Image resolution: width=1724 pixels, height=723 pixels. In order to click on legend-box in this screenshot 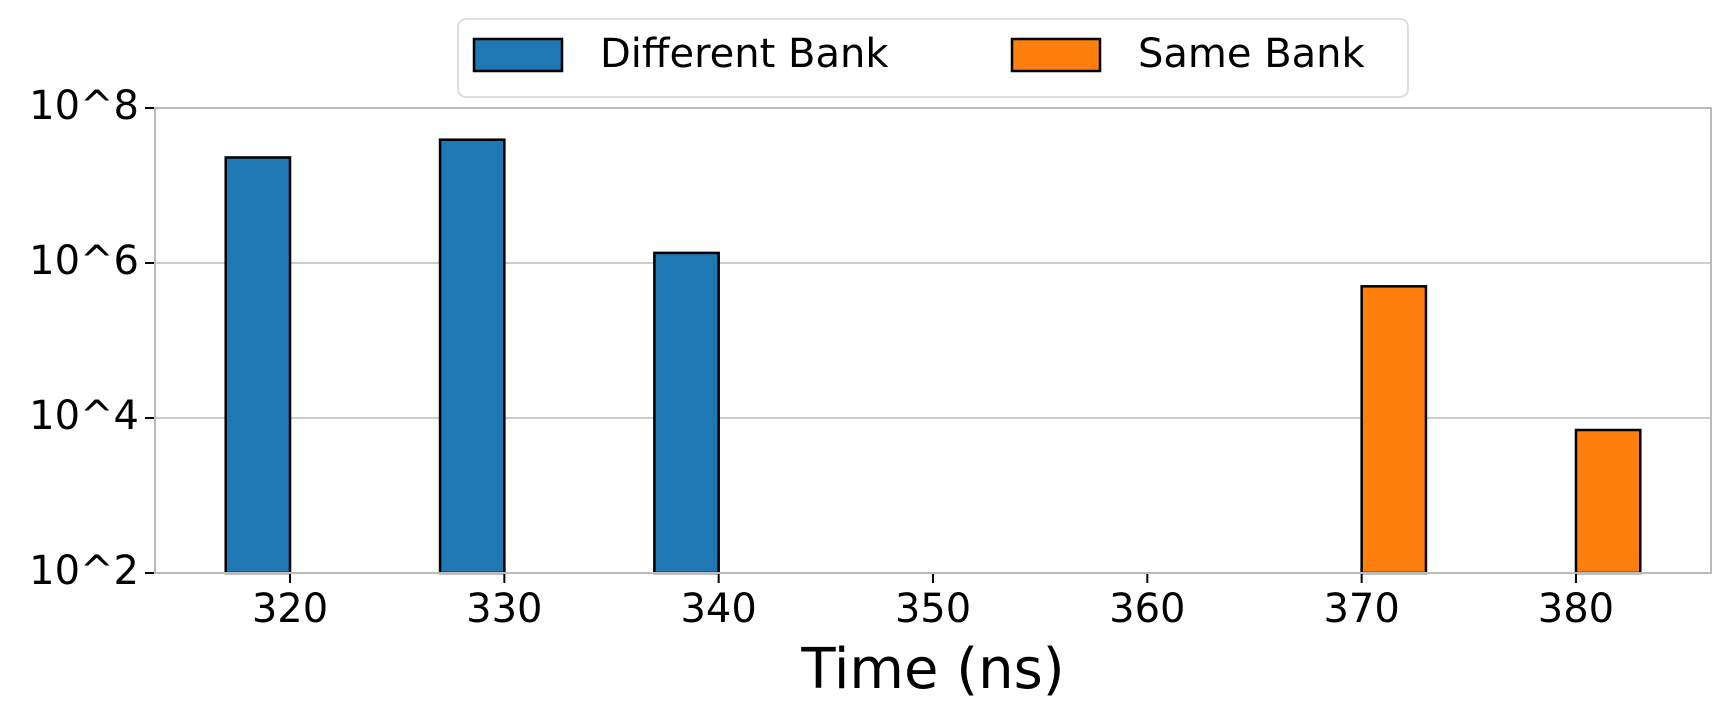, I will do `click(933, 58)`.